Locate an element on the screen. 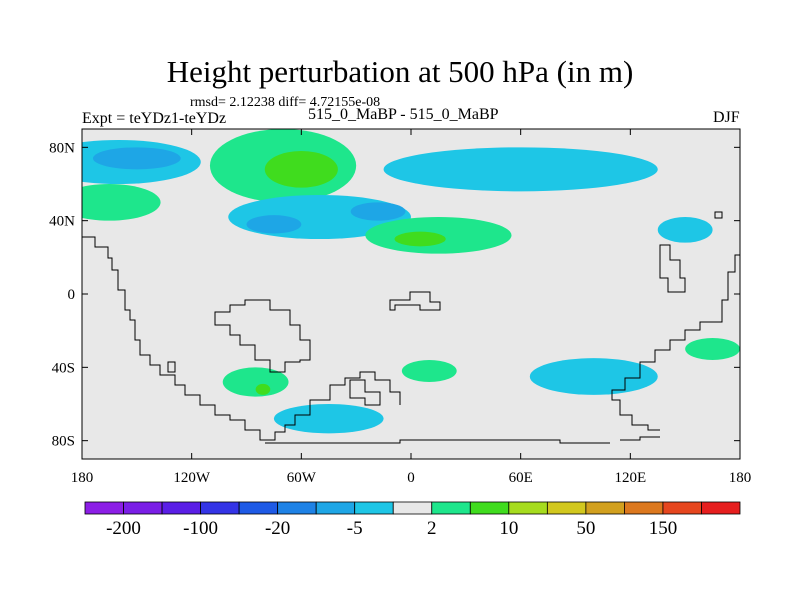  case-label: 515_0_MaBP - 515_0_MaBP is located at coordinates (403, 114).